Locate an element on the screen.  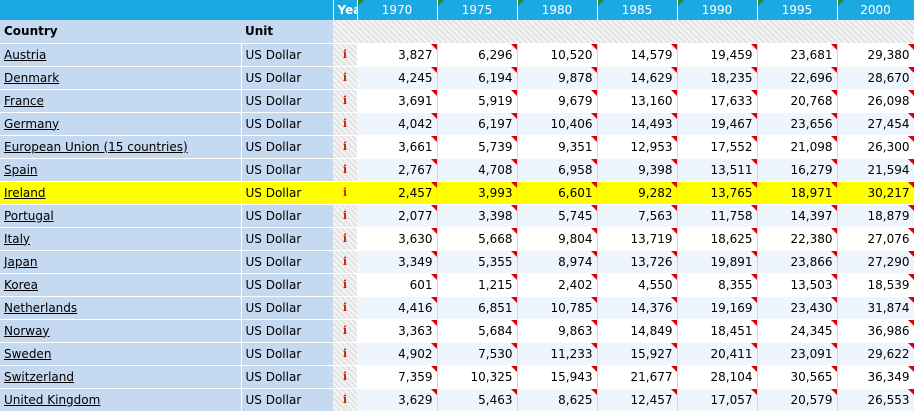
country-link: Denmark is located at coordinates (120, 78).